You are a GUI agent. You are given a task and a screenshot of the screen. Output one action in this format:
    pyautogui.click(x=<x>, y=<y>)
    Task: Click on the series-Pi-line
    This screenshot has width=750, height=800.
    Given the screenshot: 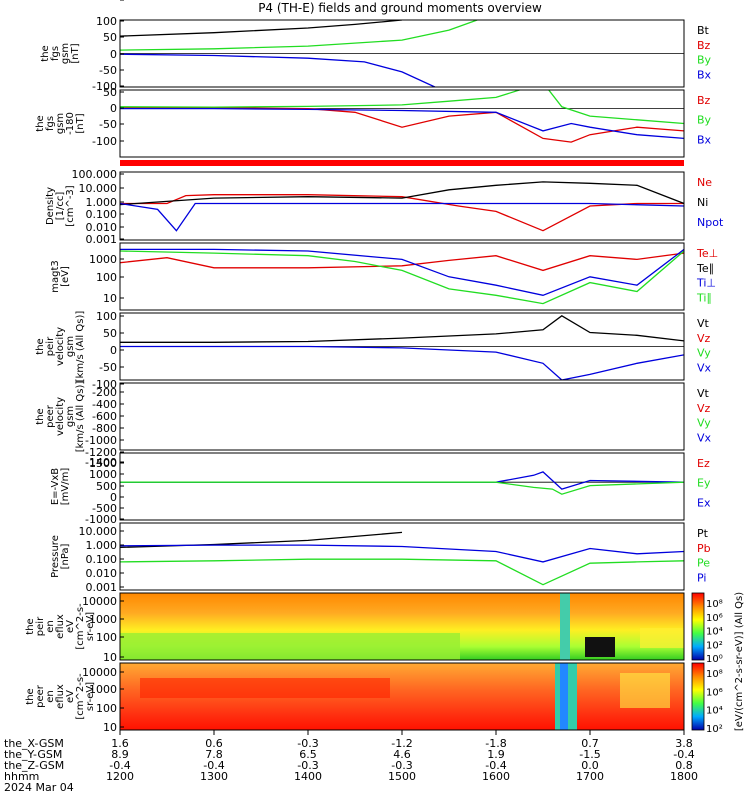 What is the action you would take?
    pyautogui.click(x=402, y=553)
    